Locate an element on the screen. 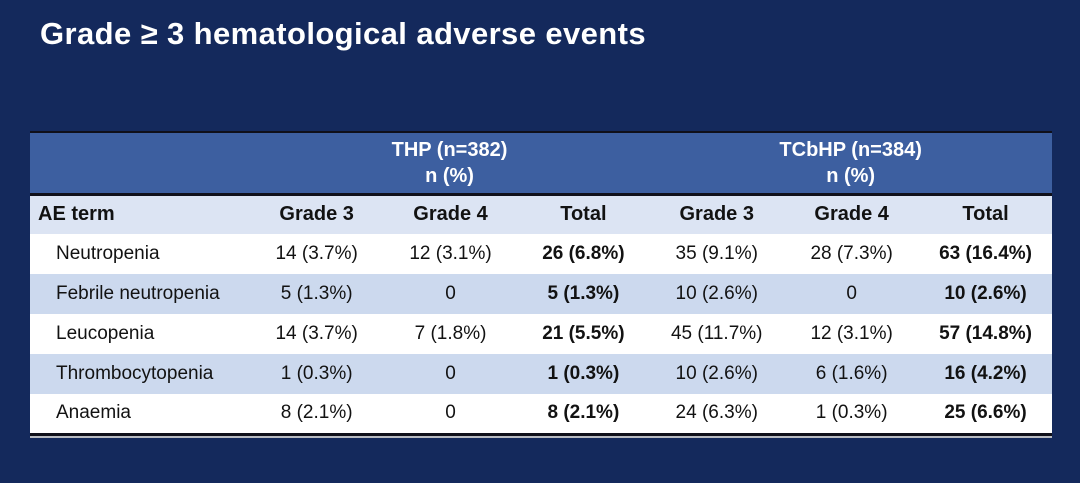 This screenshot has width=1080, height=483. col-header-thp-grade4: Grade 4 is located at coordinates (450, 214).